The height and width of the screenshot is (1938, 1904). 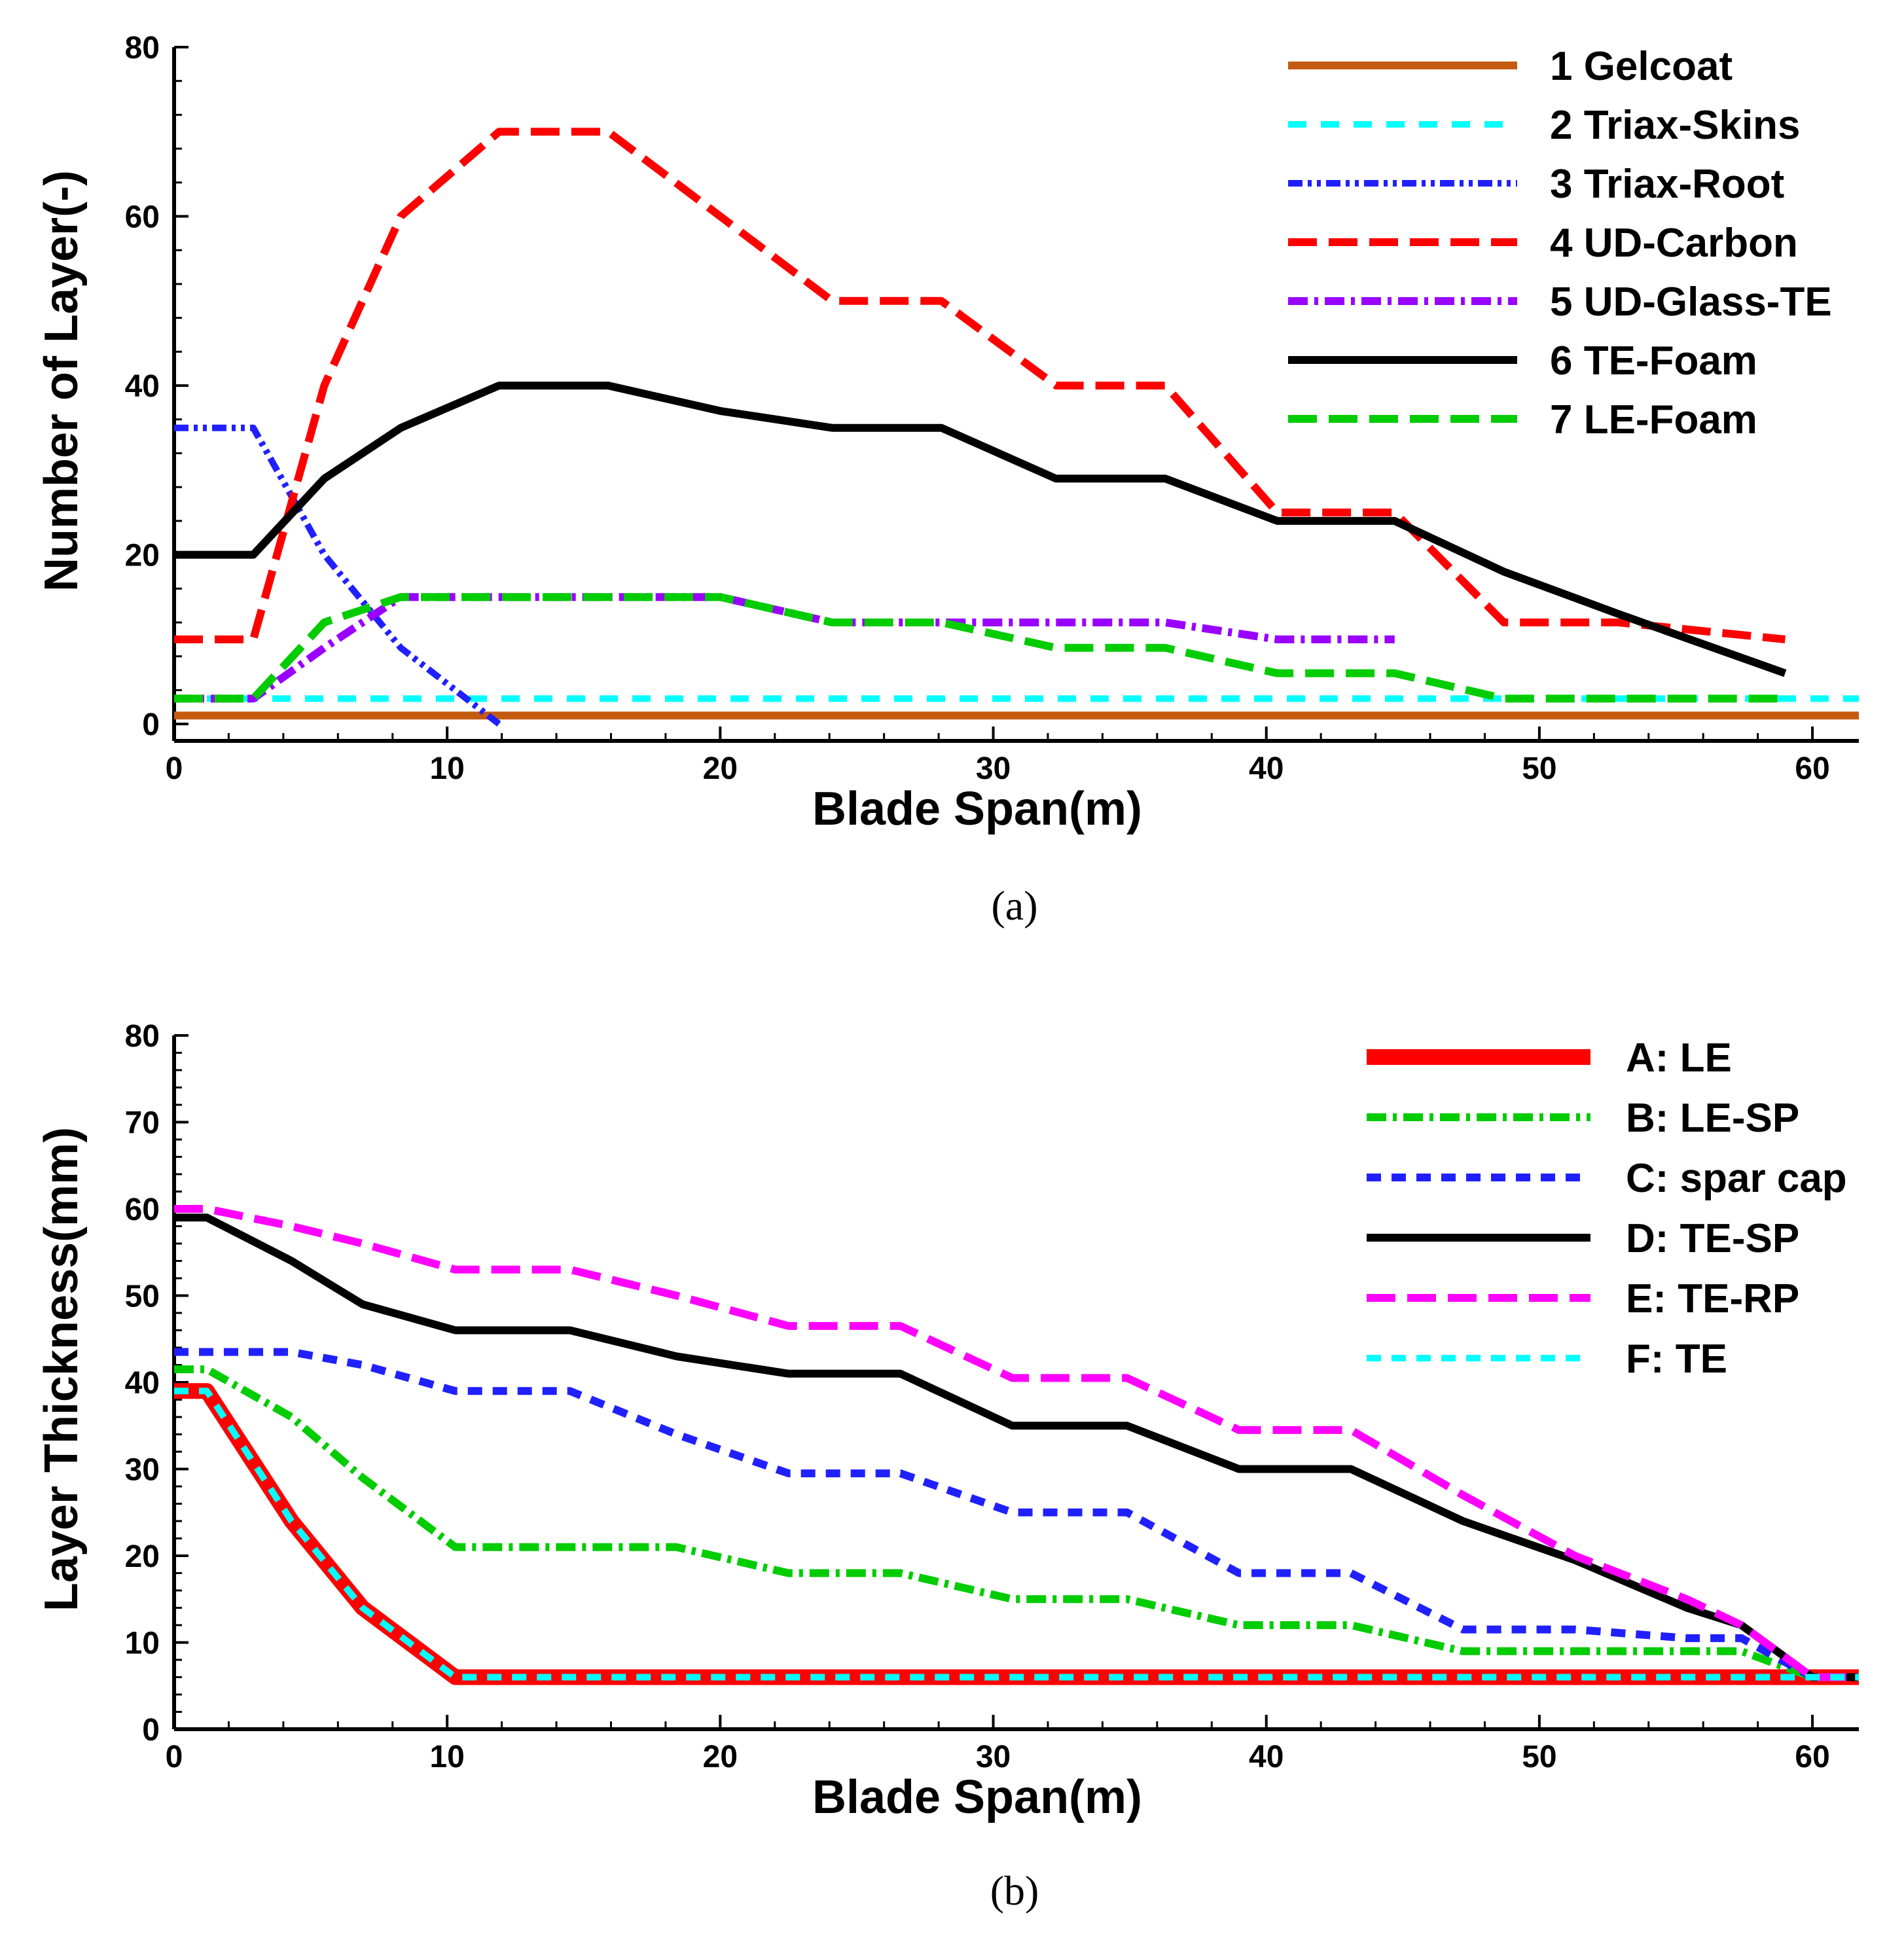 I want to click on chart-1-x-tick-label: 10, so click(x=446, y=1757).